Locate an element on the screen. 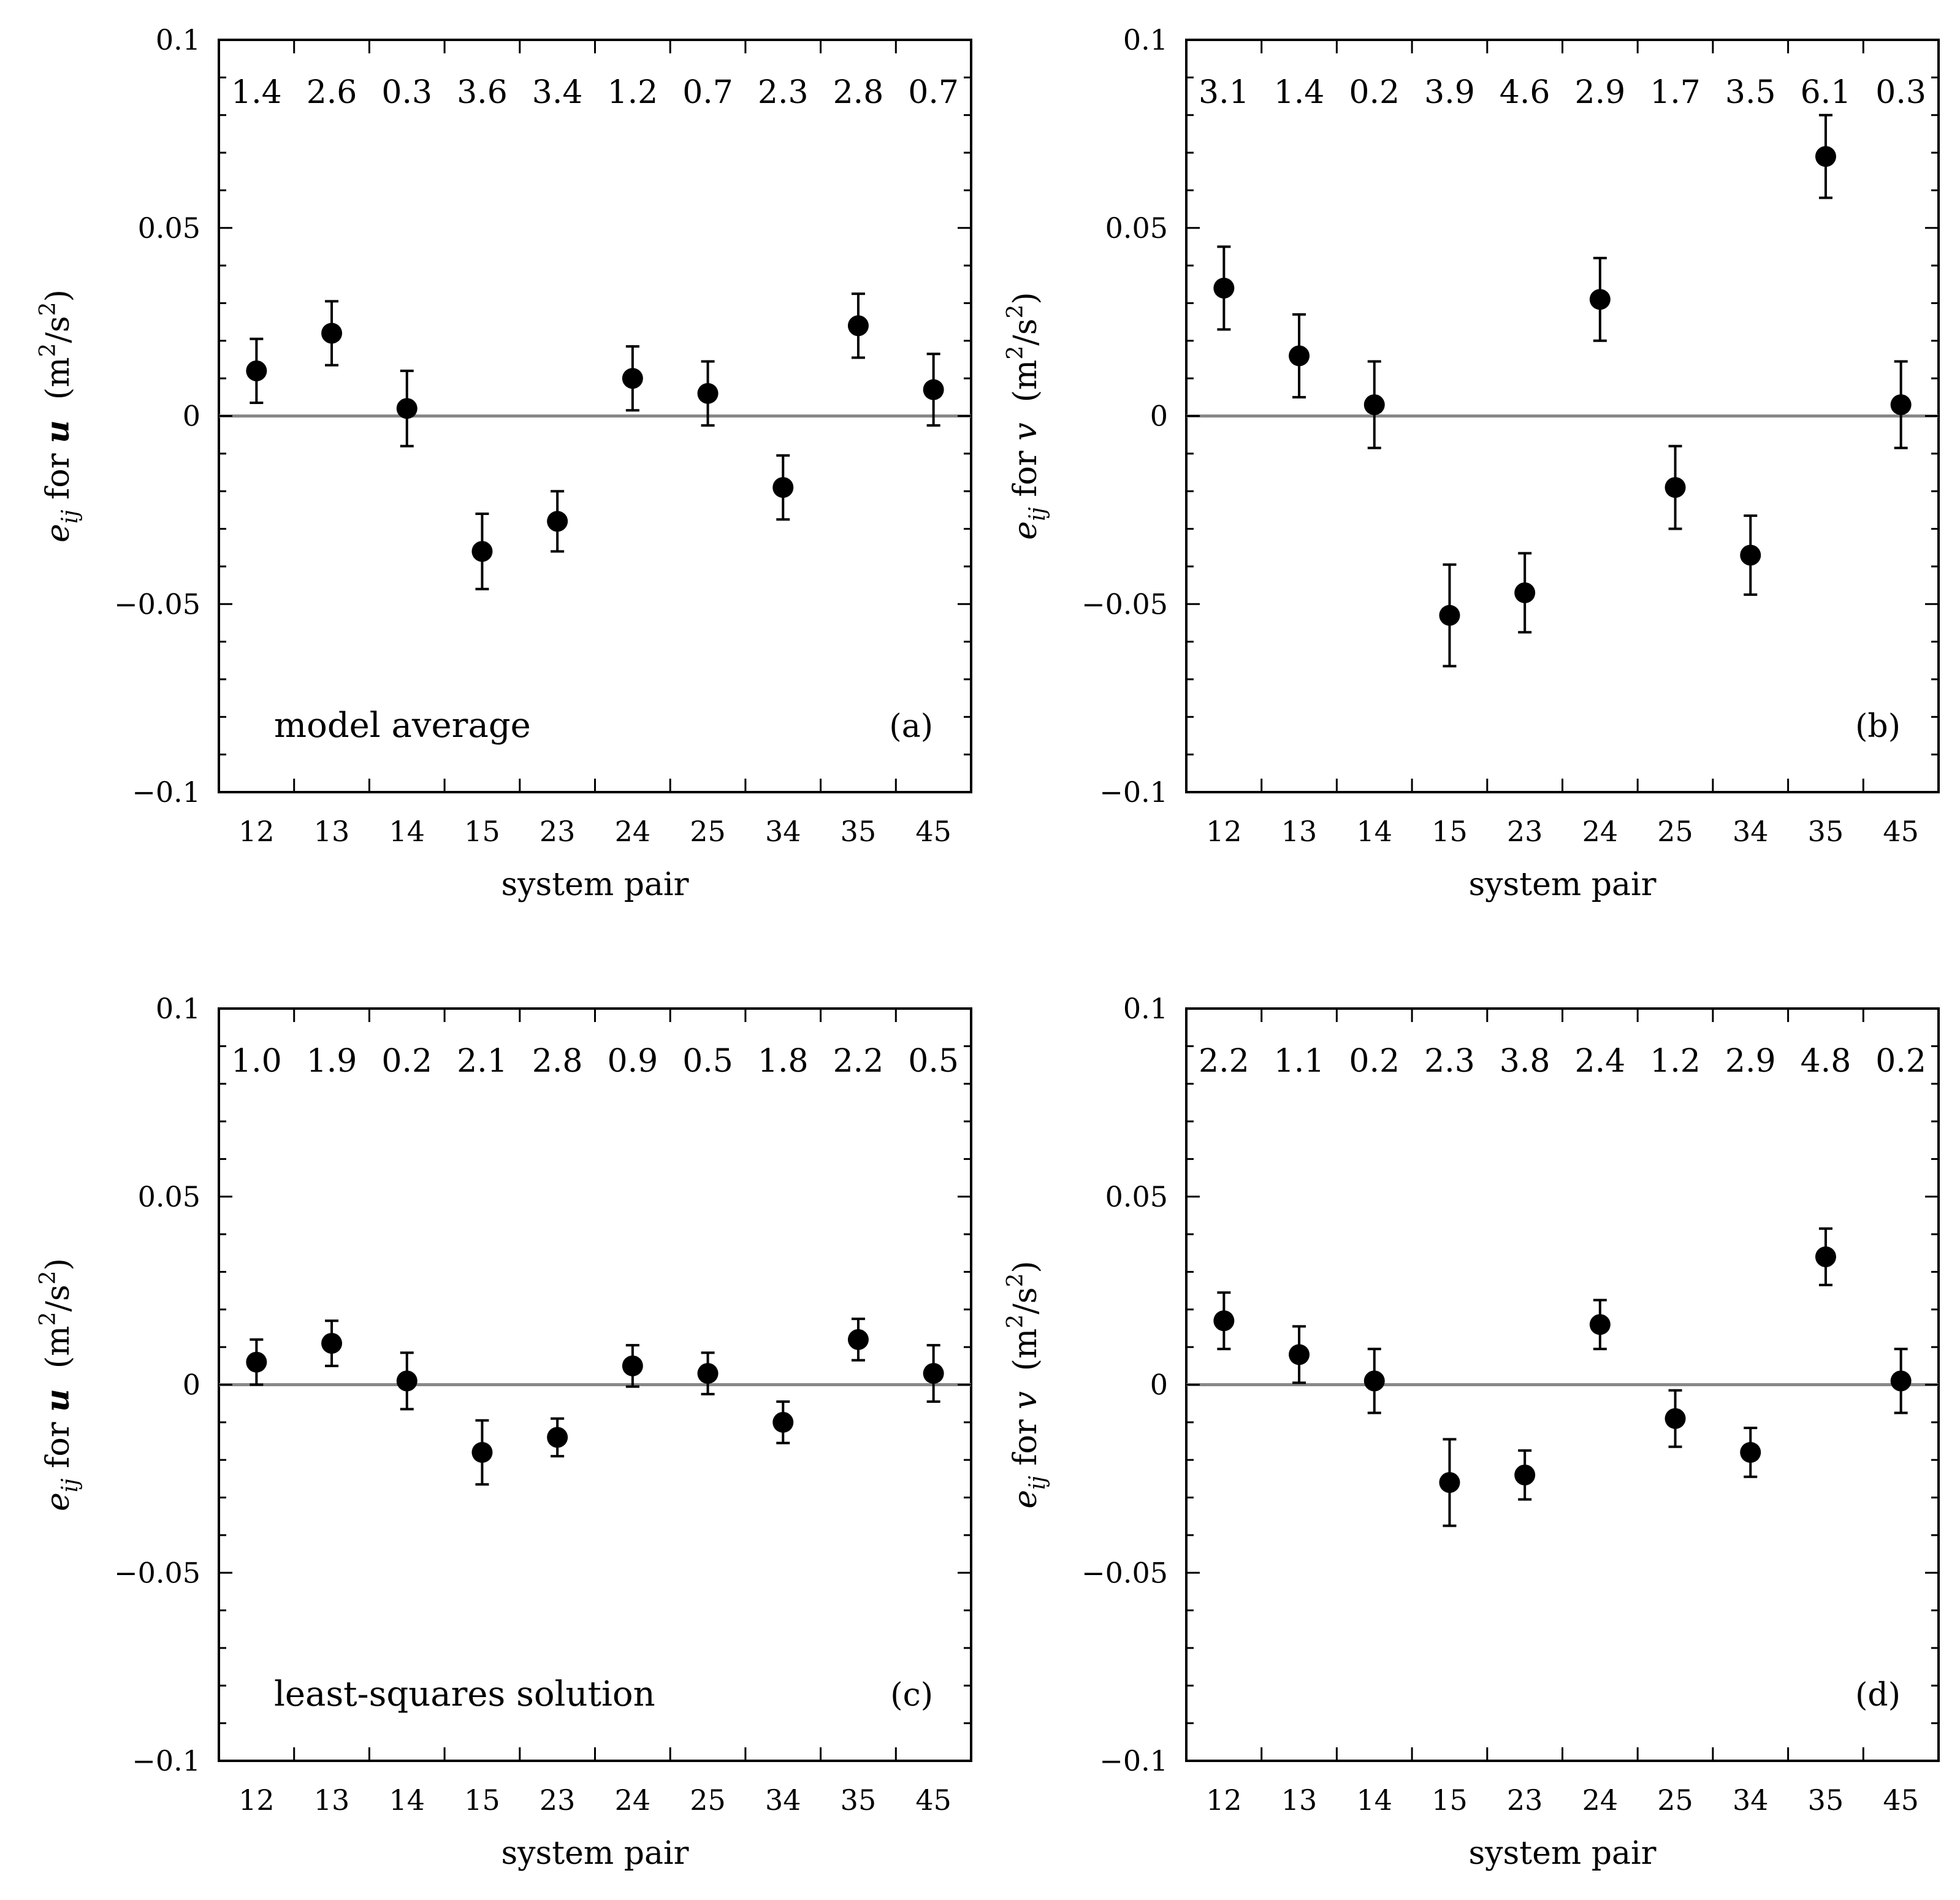  ratio-label: 3.1 is located at coordinates (1224, 92).